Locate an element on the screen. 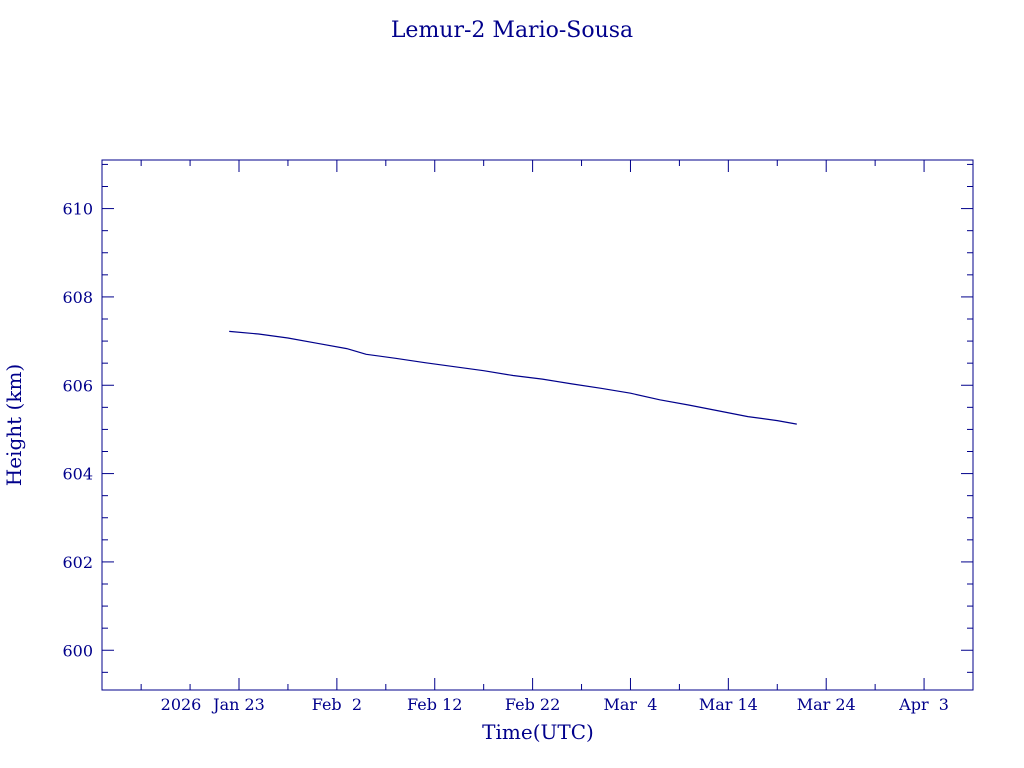 This screenshot has width=1024, height=768. x-tick-label: Mar 14 is located at coordinates (728, 704).